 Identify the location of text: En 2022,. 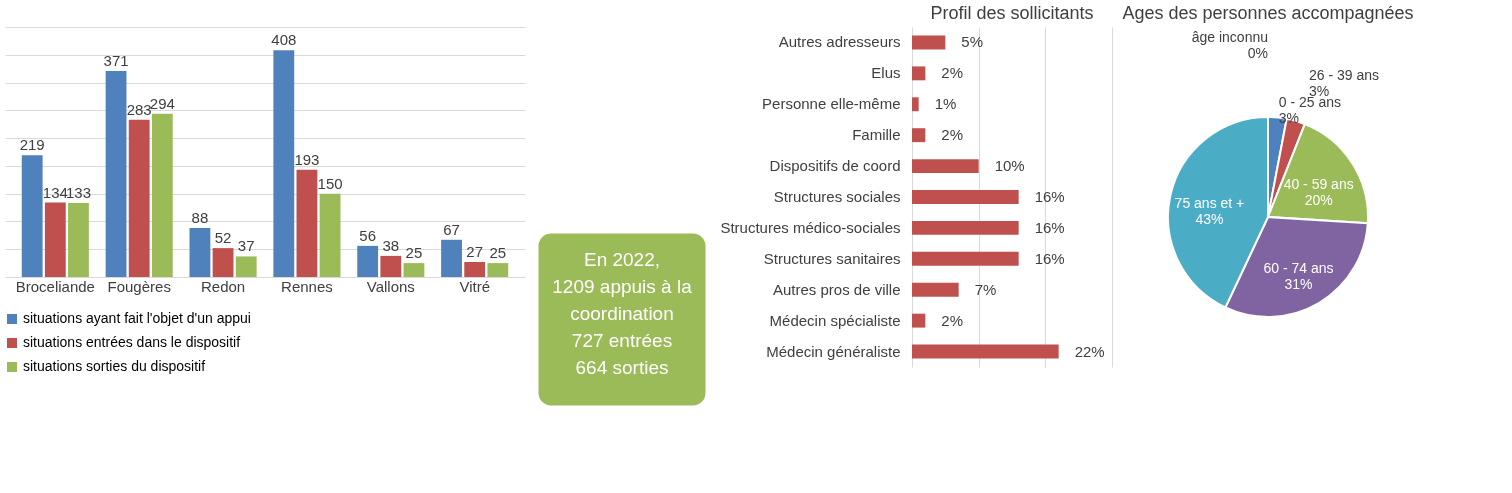
(622, 259).